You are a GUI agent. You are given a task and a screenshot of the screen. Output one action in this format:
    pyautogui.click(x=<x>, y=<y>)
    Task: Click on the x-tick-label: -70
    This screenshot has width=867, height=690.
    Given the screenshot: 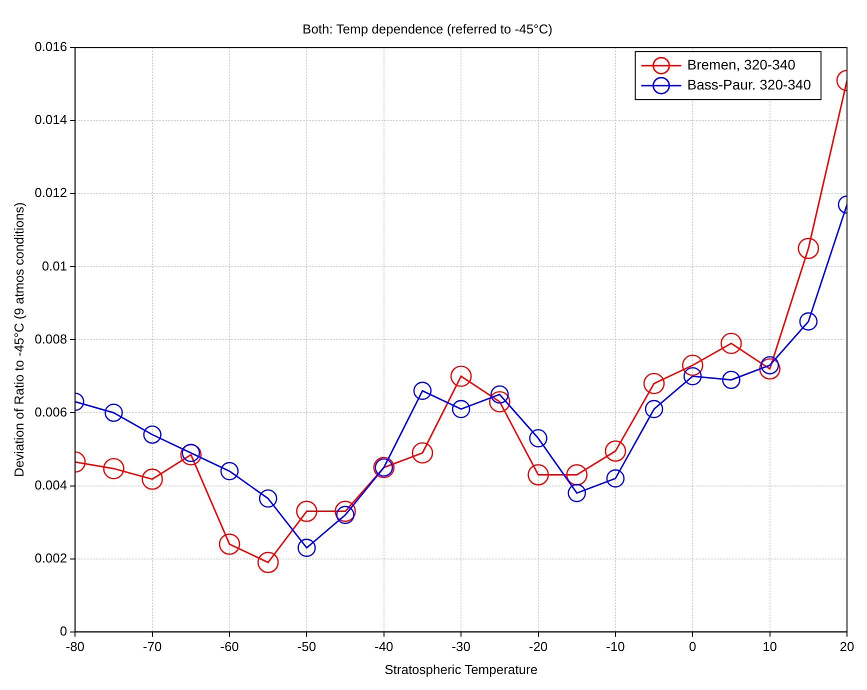 What is the action you would take?
    pyautogui.click(x=152, y=646)
    